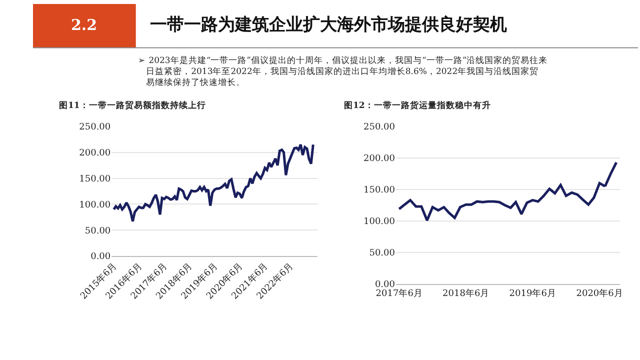 The height and width of the screenshot is (360, 640). Describe the element at coordinates (399, 293) in the screenshot. I see `x-tick-label: 2017年6月` at that location.